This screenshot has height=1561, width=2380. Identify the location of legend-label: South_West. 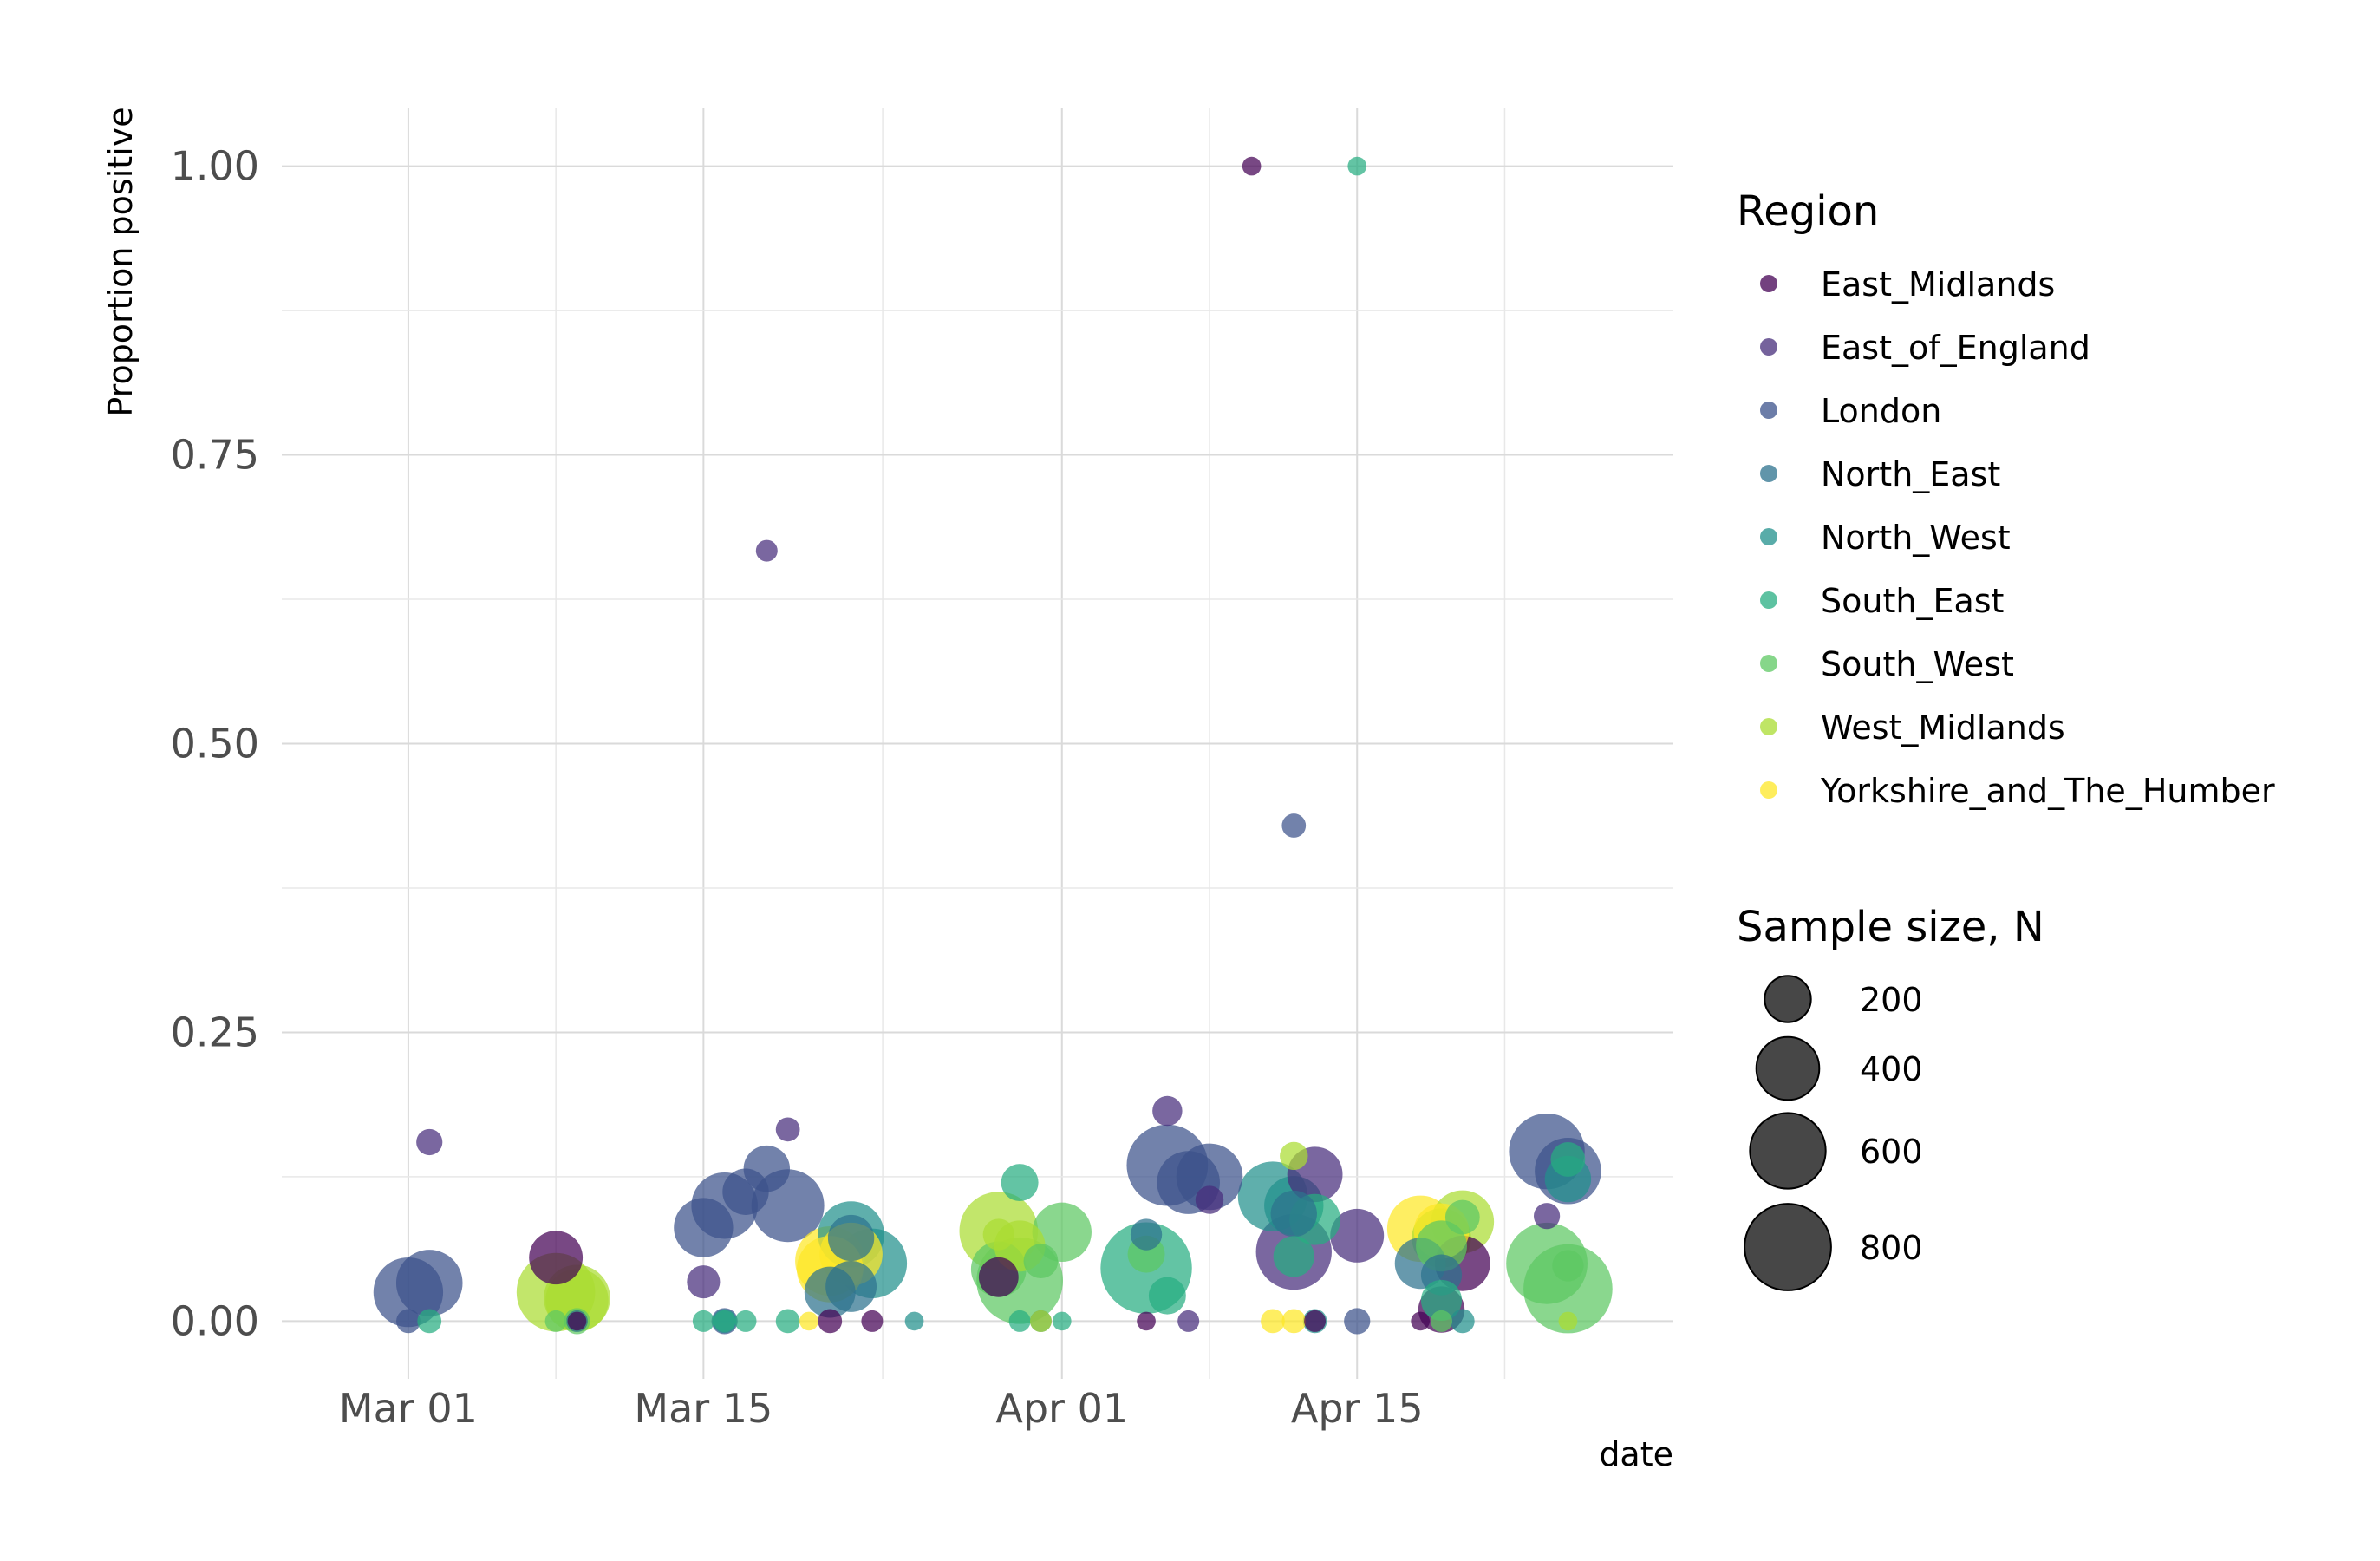
(1917, 664).